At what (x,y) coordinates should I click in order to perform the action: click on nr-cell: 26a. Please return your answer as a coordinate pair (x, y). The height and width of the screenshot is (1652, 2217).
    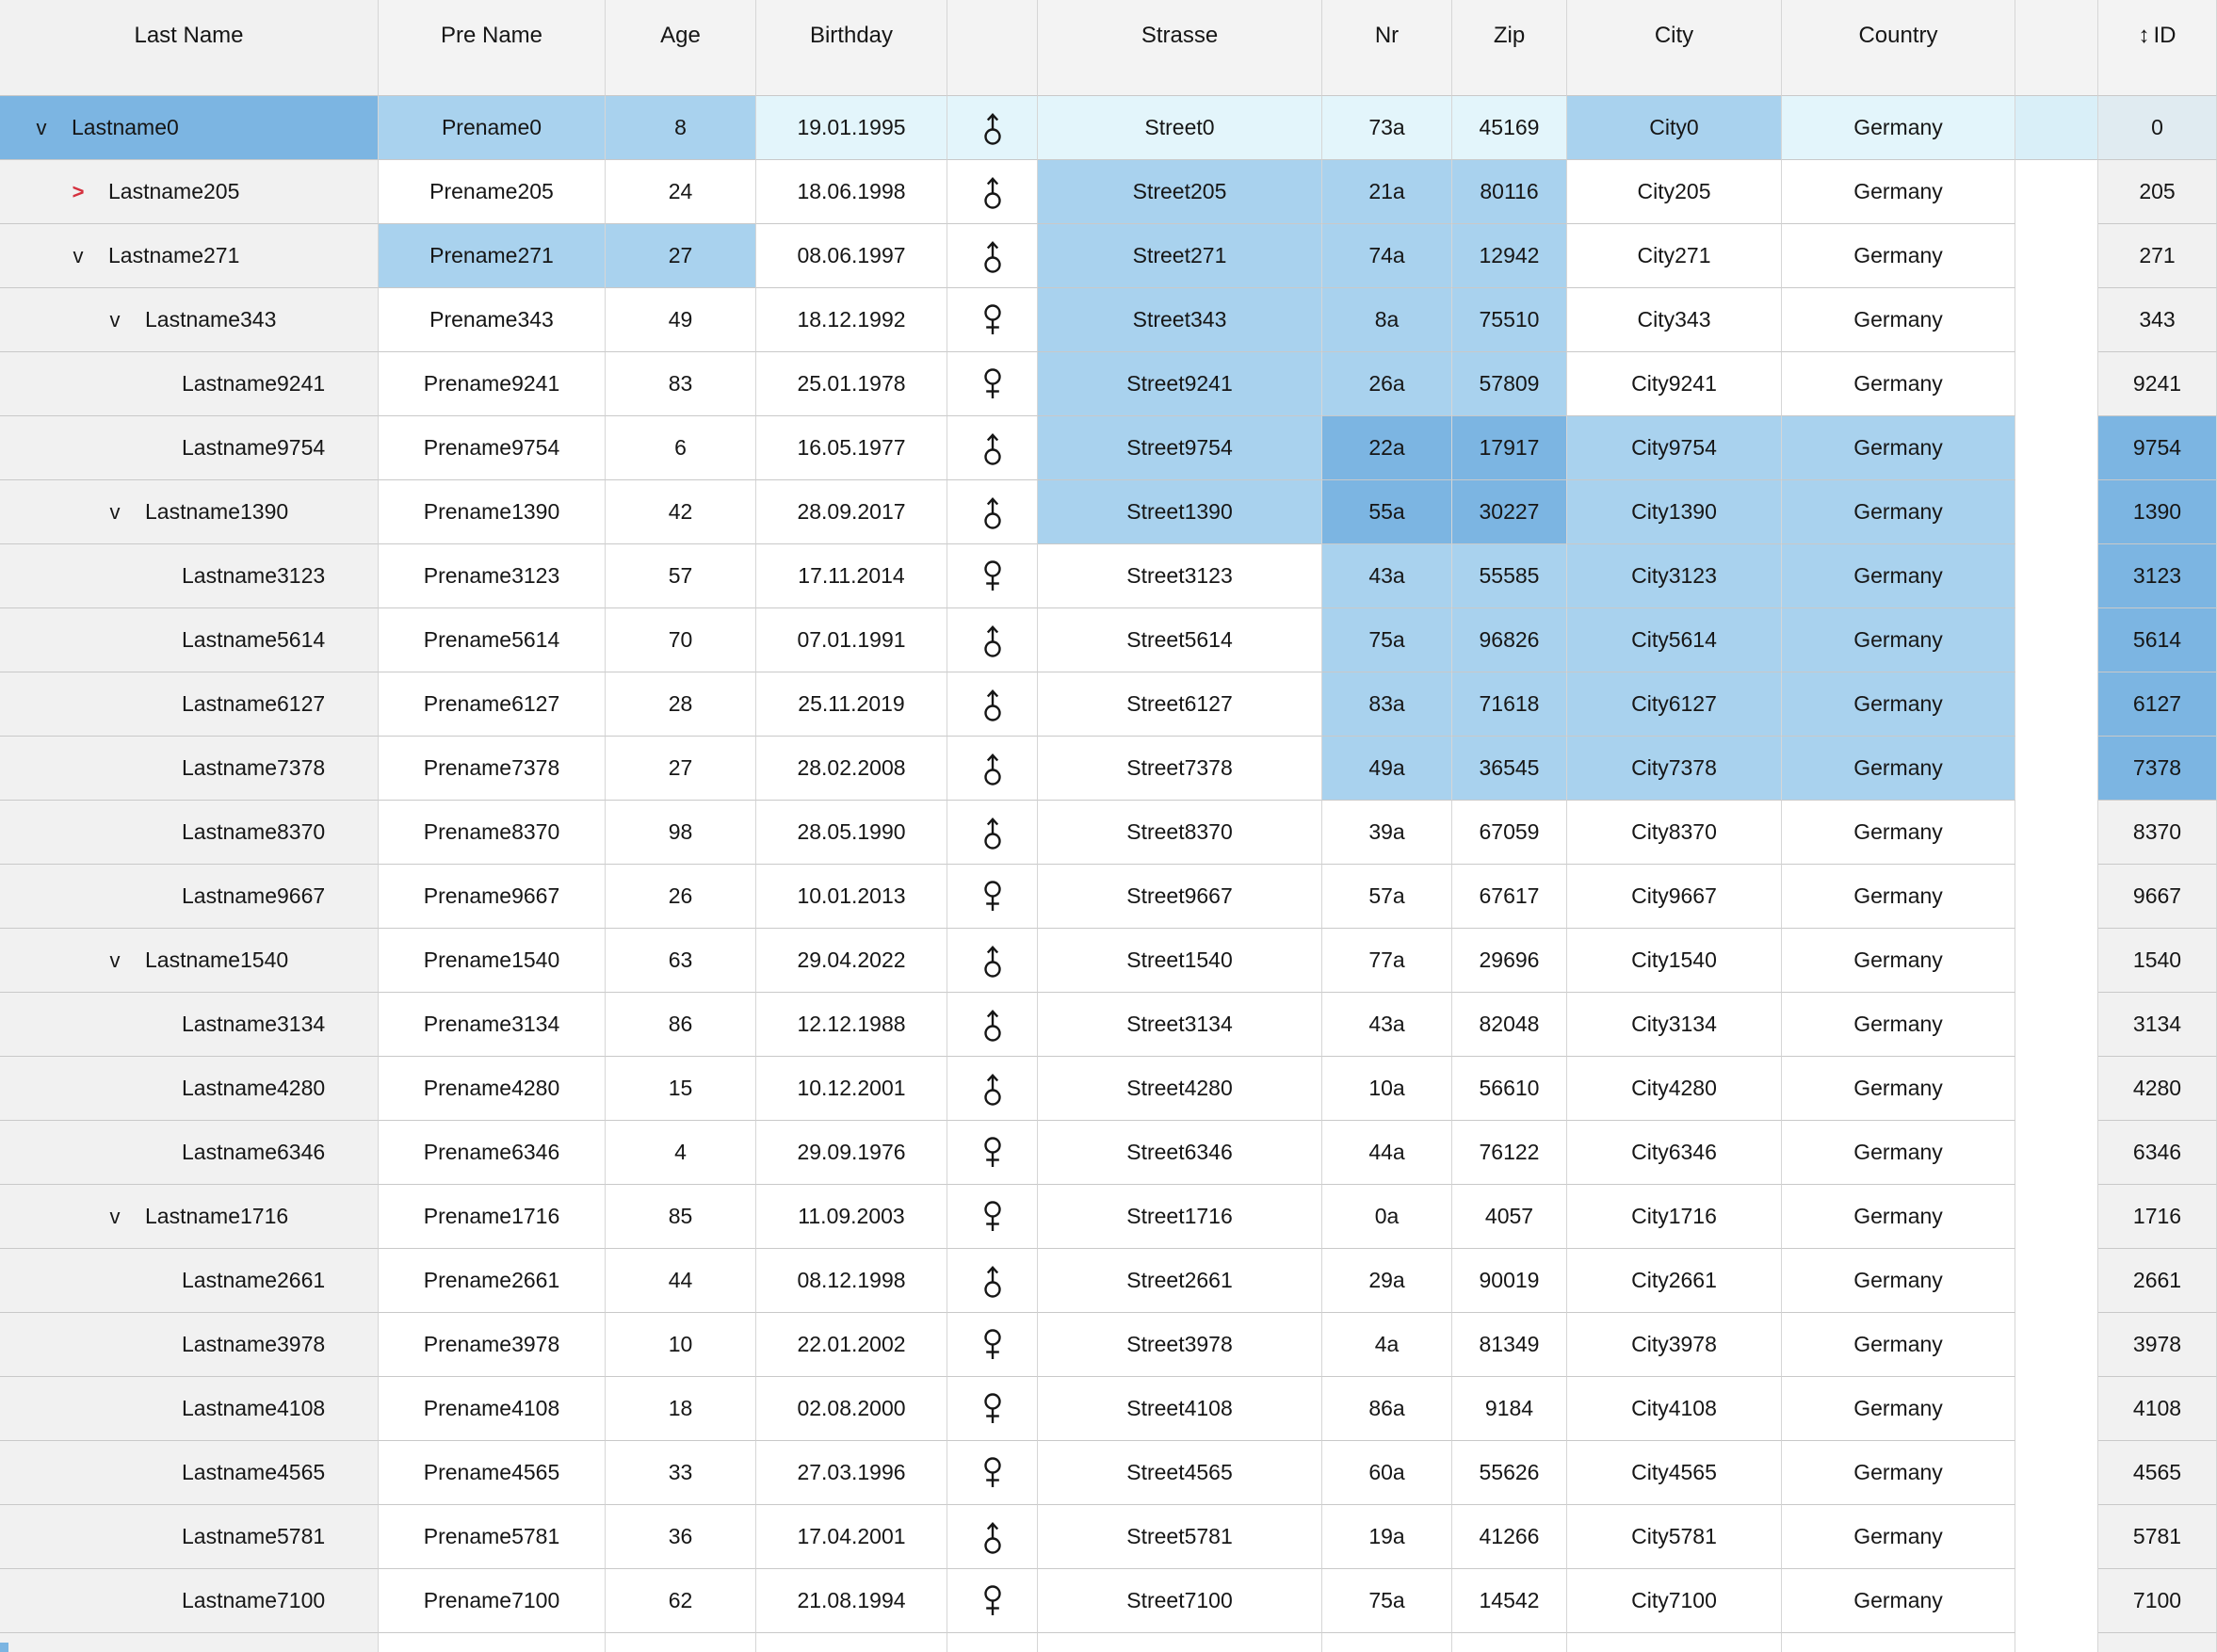
    Looking at the image, I should click on (1387, 384).